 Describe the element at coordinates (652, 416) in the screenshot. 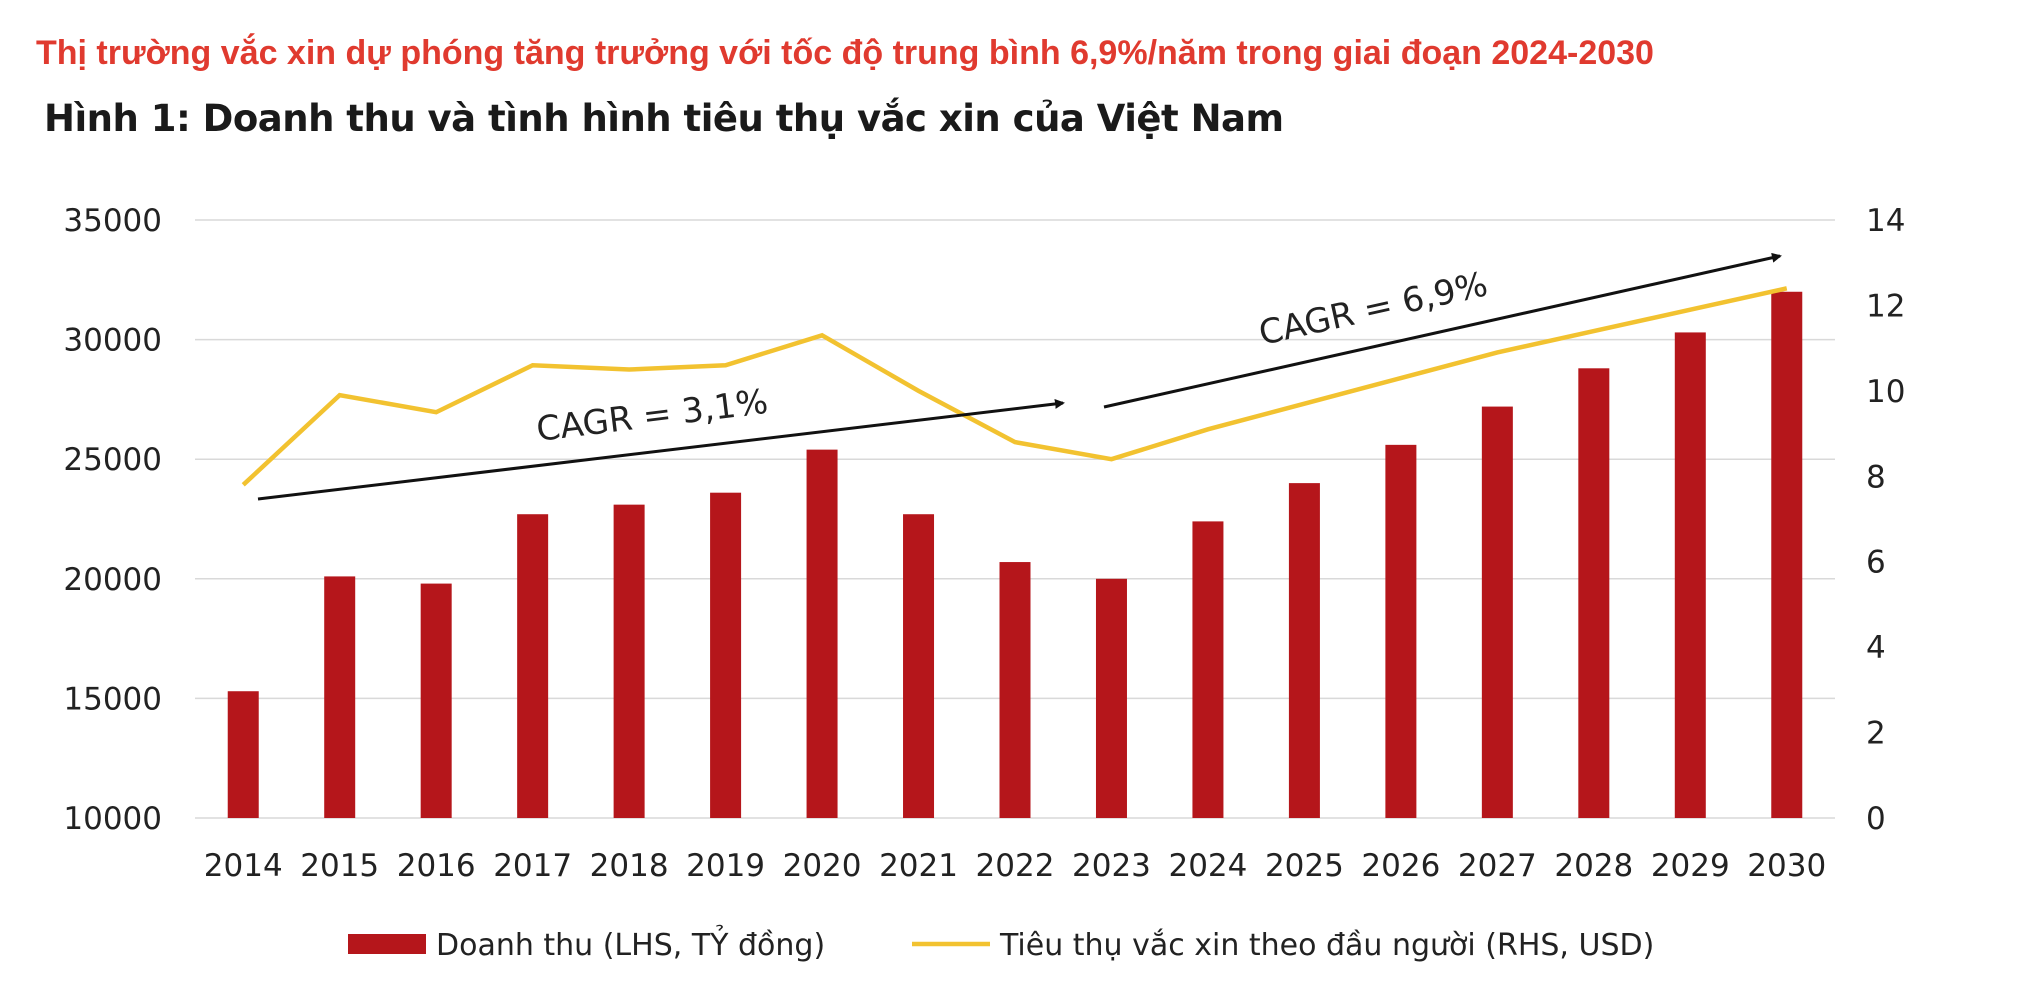

I see `cagr-label-1: CAGR = 3,1%` at that location.